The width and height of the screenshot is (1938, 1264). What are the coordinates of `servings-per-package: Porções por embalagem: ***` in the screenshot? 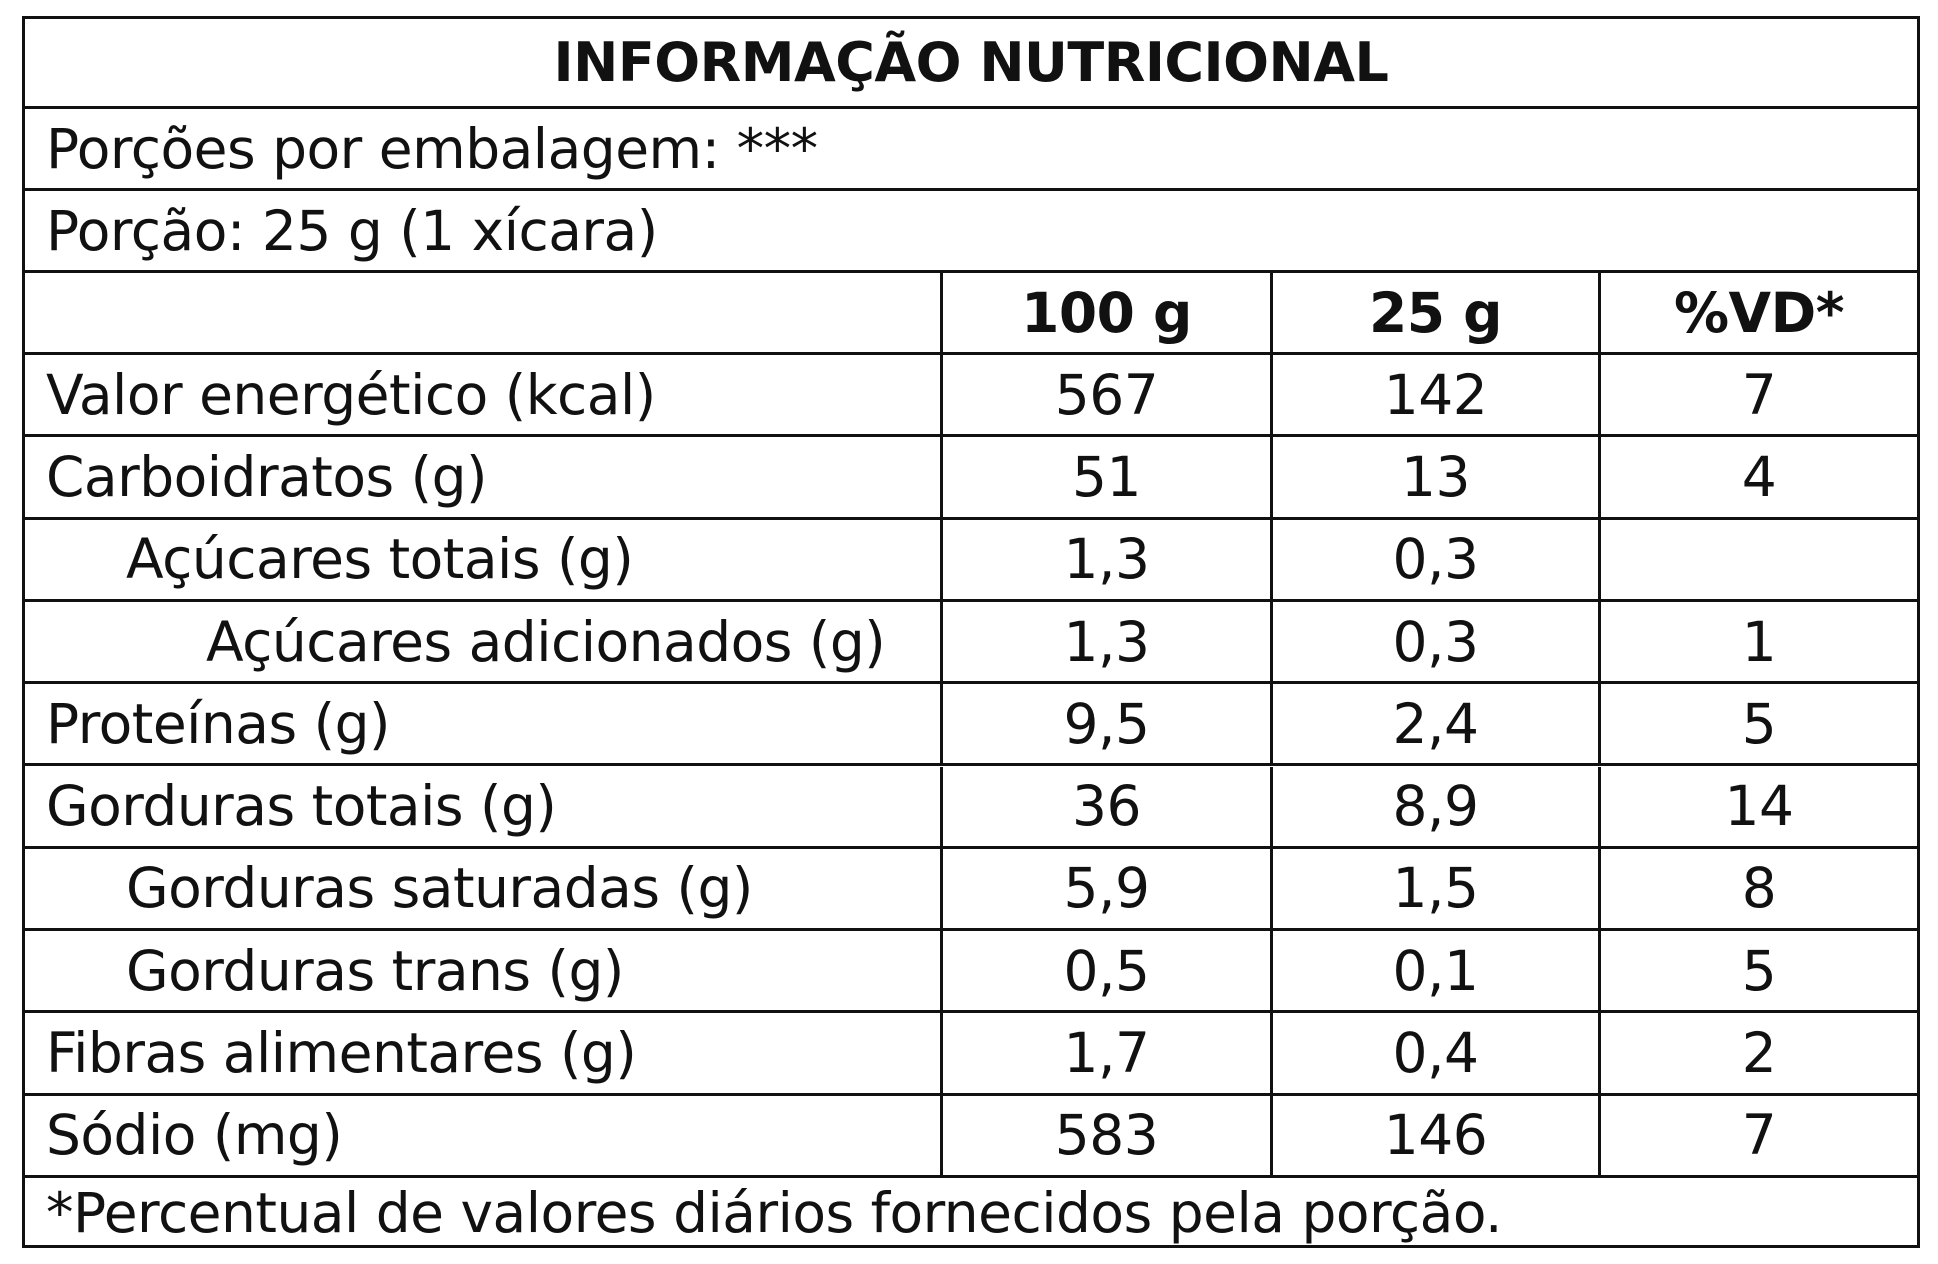 It's located at (432, 148).